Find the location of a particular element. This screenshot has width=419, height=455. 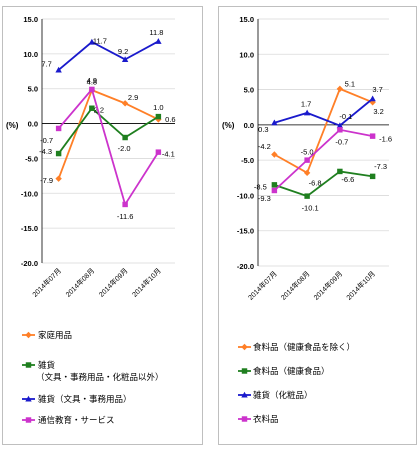

left-legend-item: 通信教育・サービス is located at coordinates (68, 420).